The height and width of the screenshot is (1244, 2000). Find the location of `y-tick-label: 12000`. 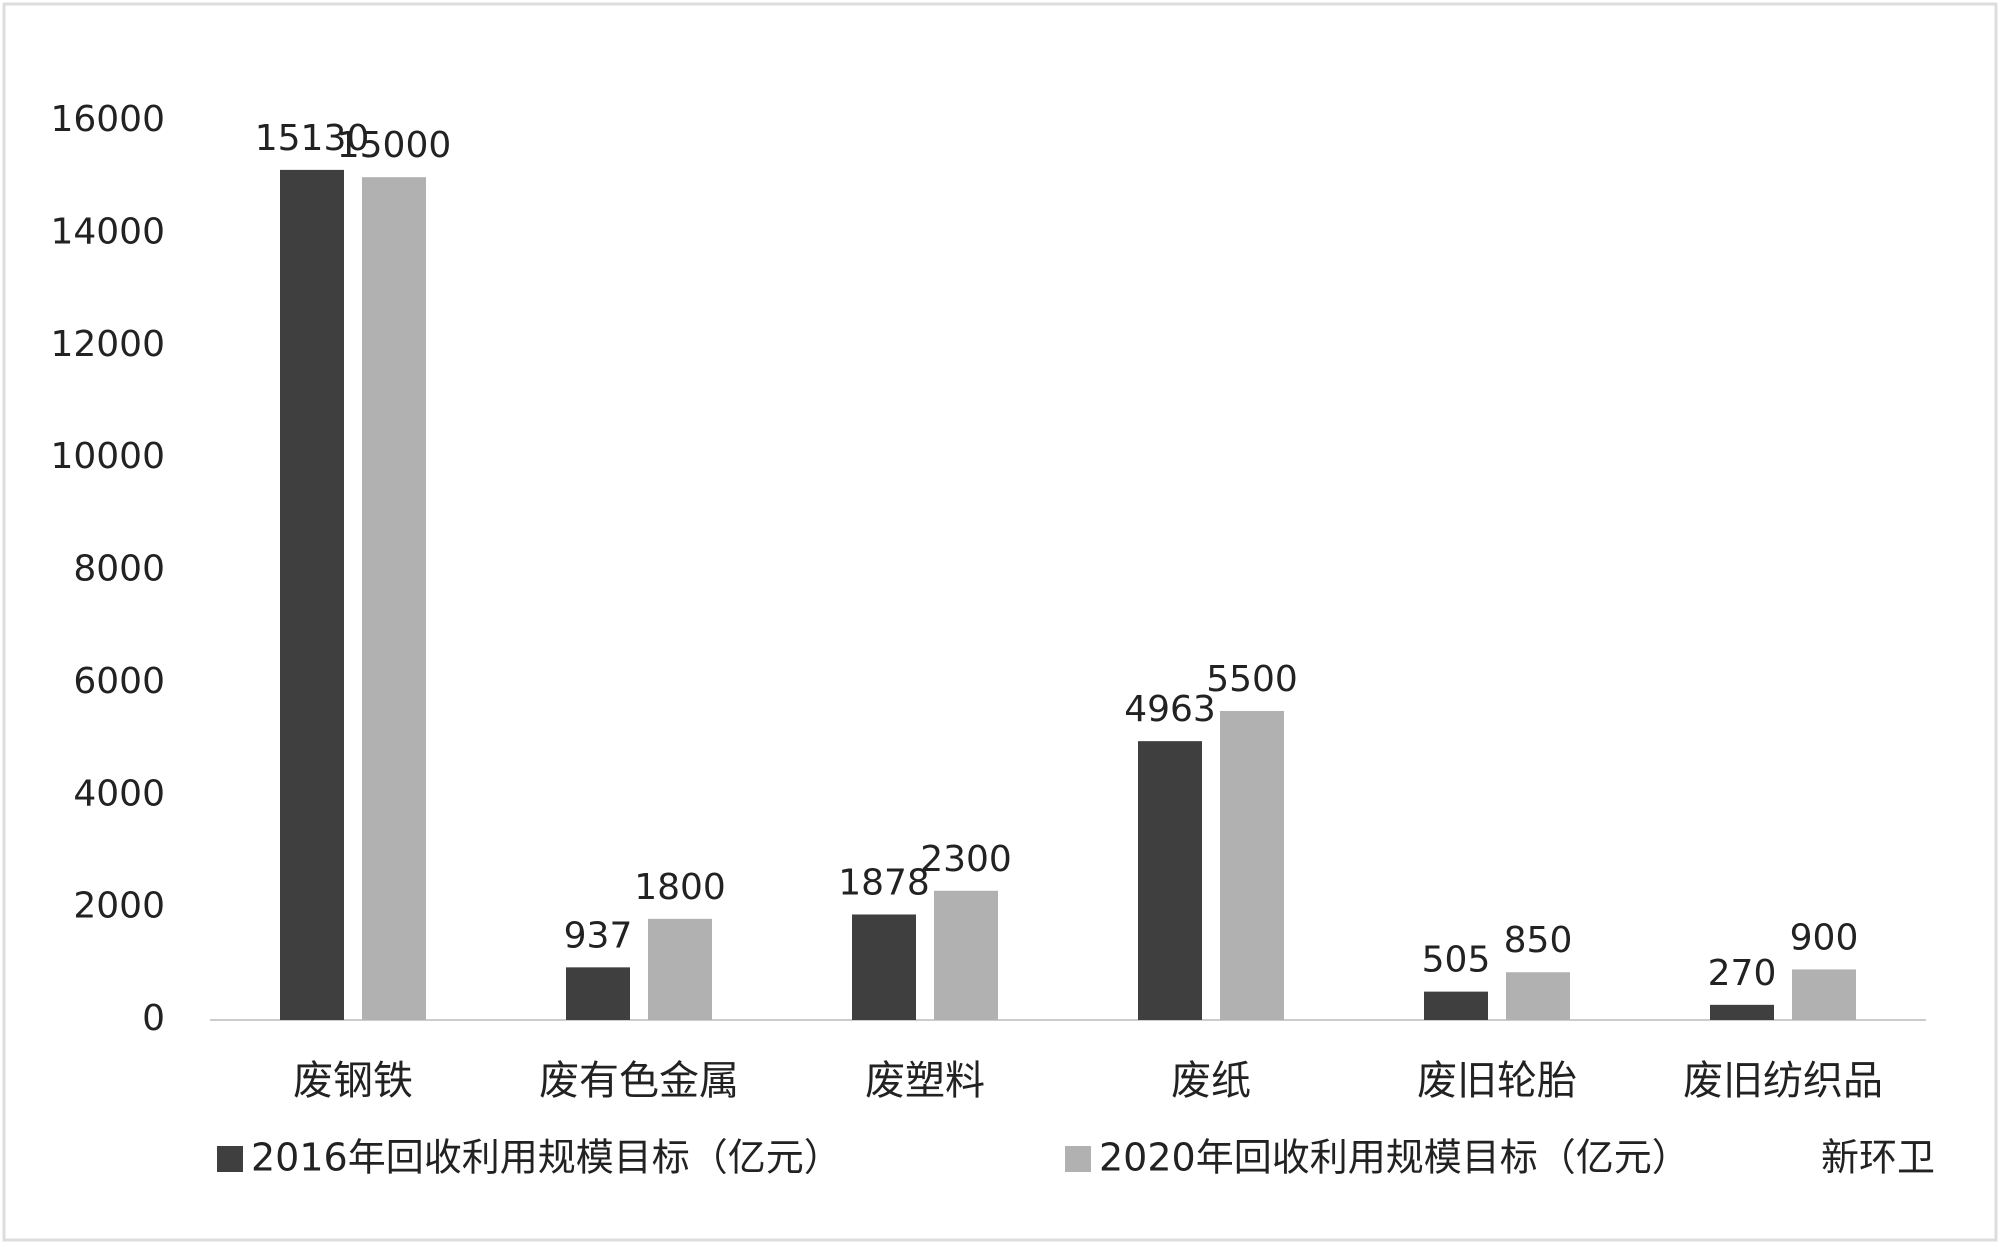

y-tick-label: 12000 is located at coordinates (107, 344).